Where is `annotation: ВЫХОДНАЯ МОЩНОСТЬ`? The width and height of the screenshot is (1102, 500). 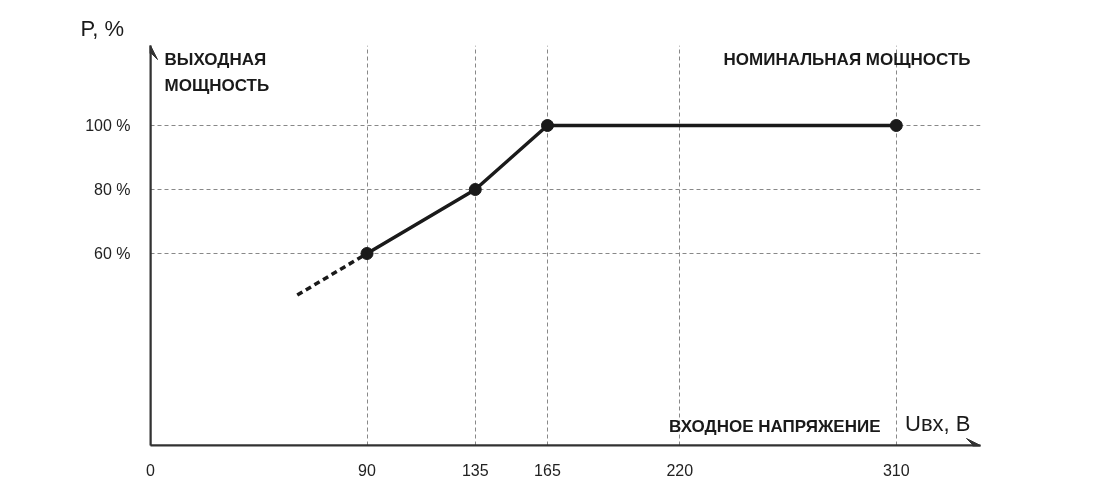
annotation: ВЫХОДНАЯ МОЩНОСТЬ is located at coordinates (217, 72).